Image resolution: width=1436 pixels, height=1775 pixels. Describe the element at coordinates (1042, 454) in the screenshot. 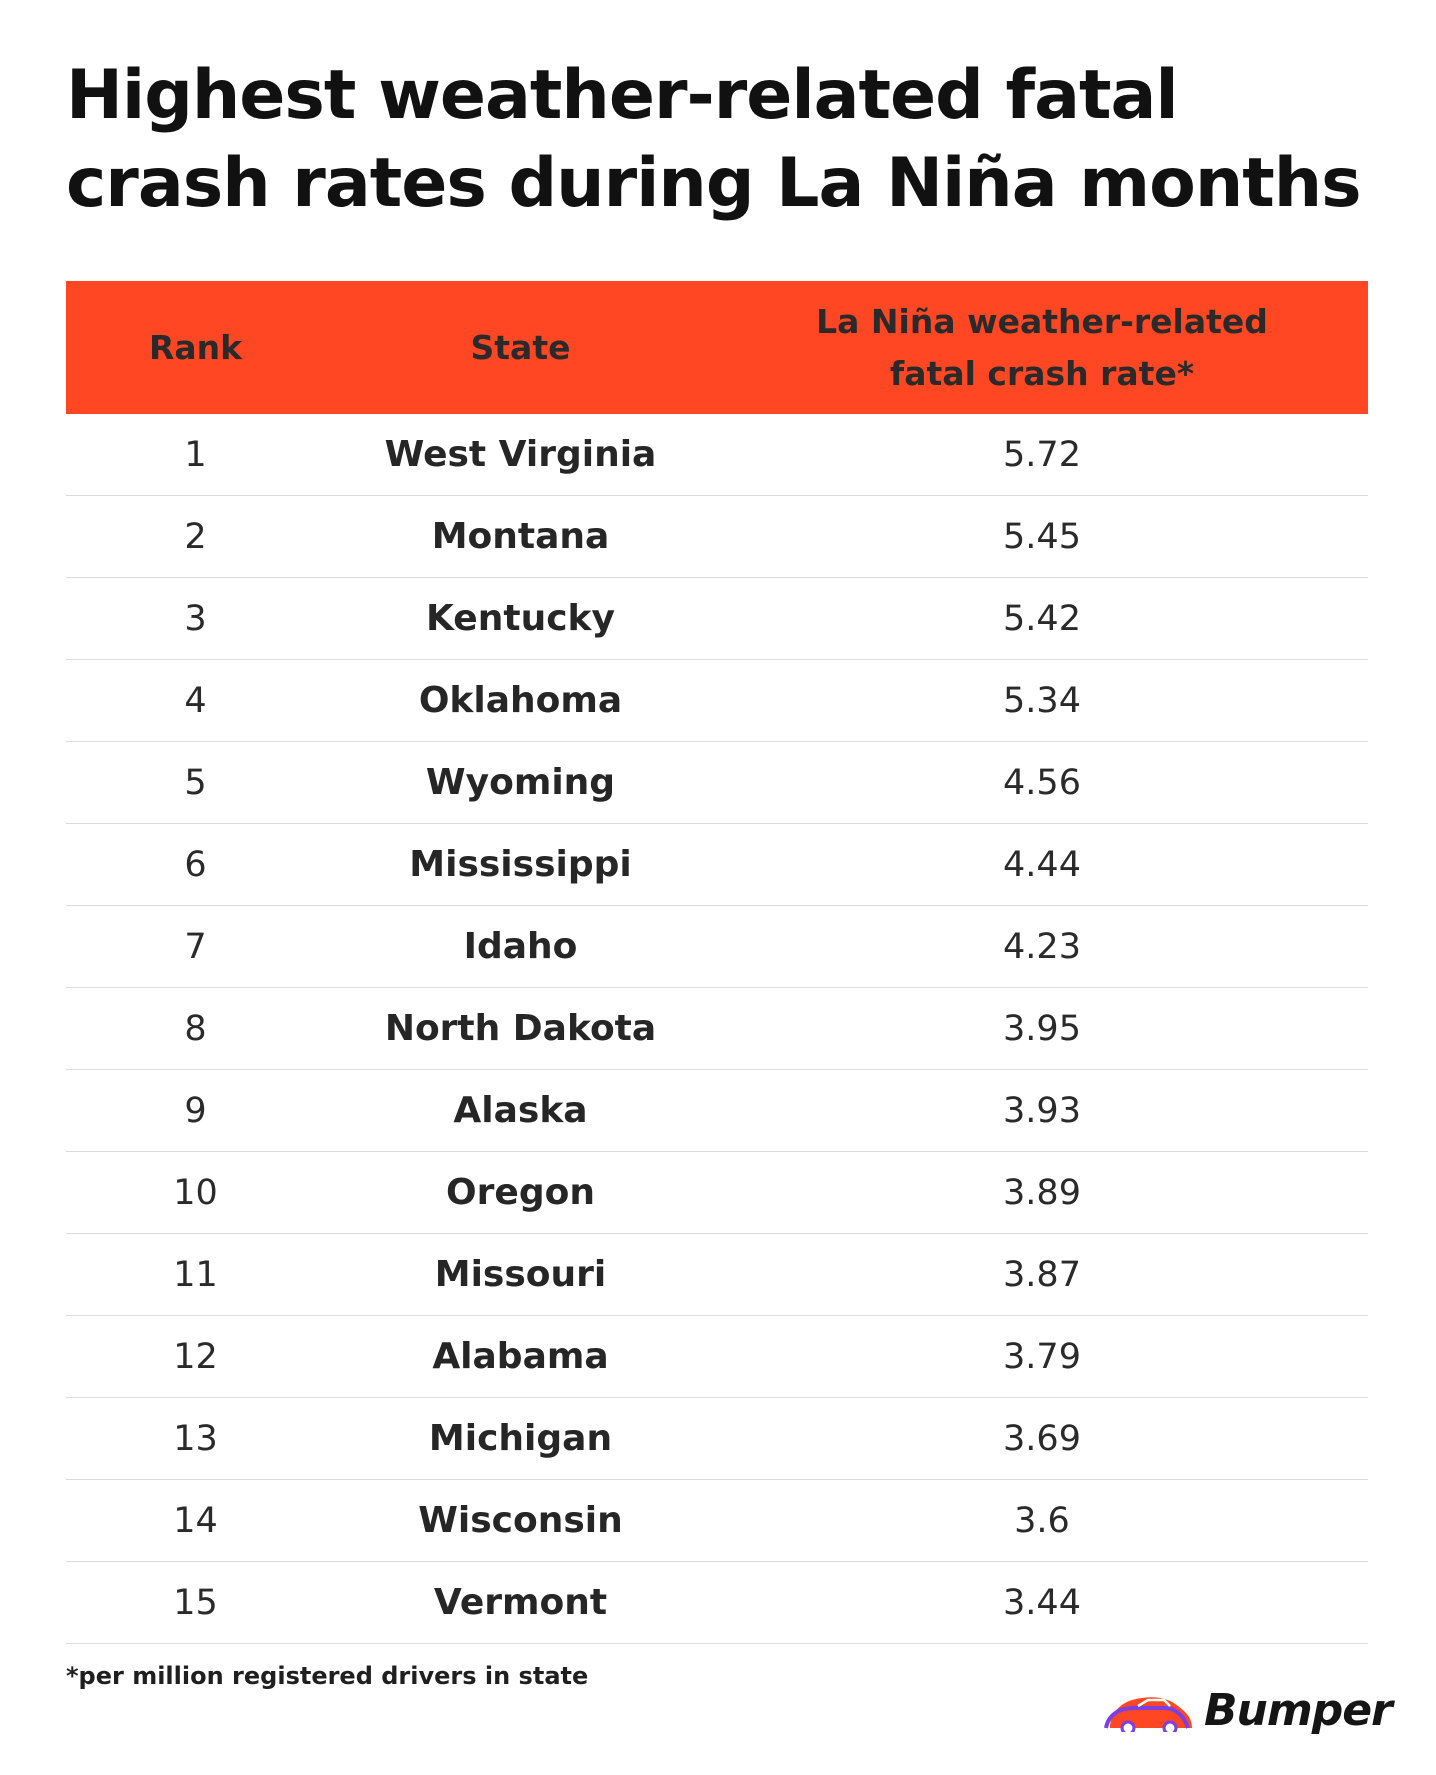

I see `rate-cell: 5.72` at that location.